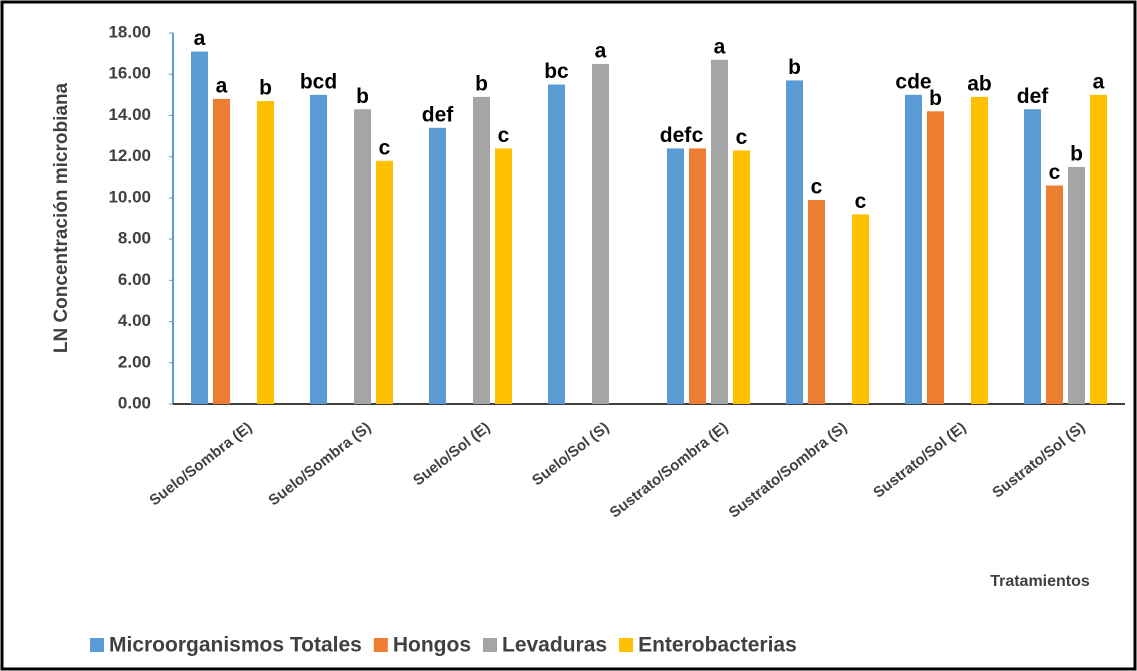  I want to click on y-tick-label: 0.00, so click(134, 402).